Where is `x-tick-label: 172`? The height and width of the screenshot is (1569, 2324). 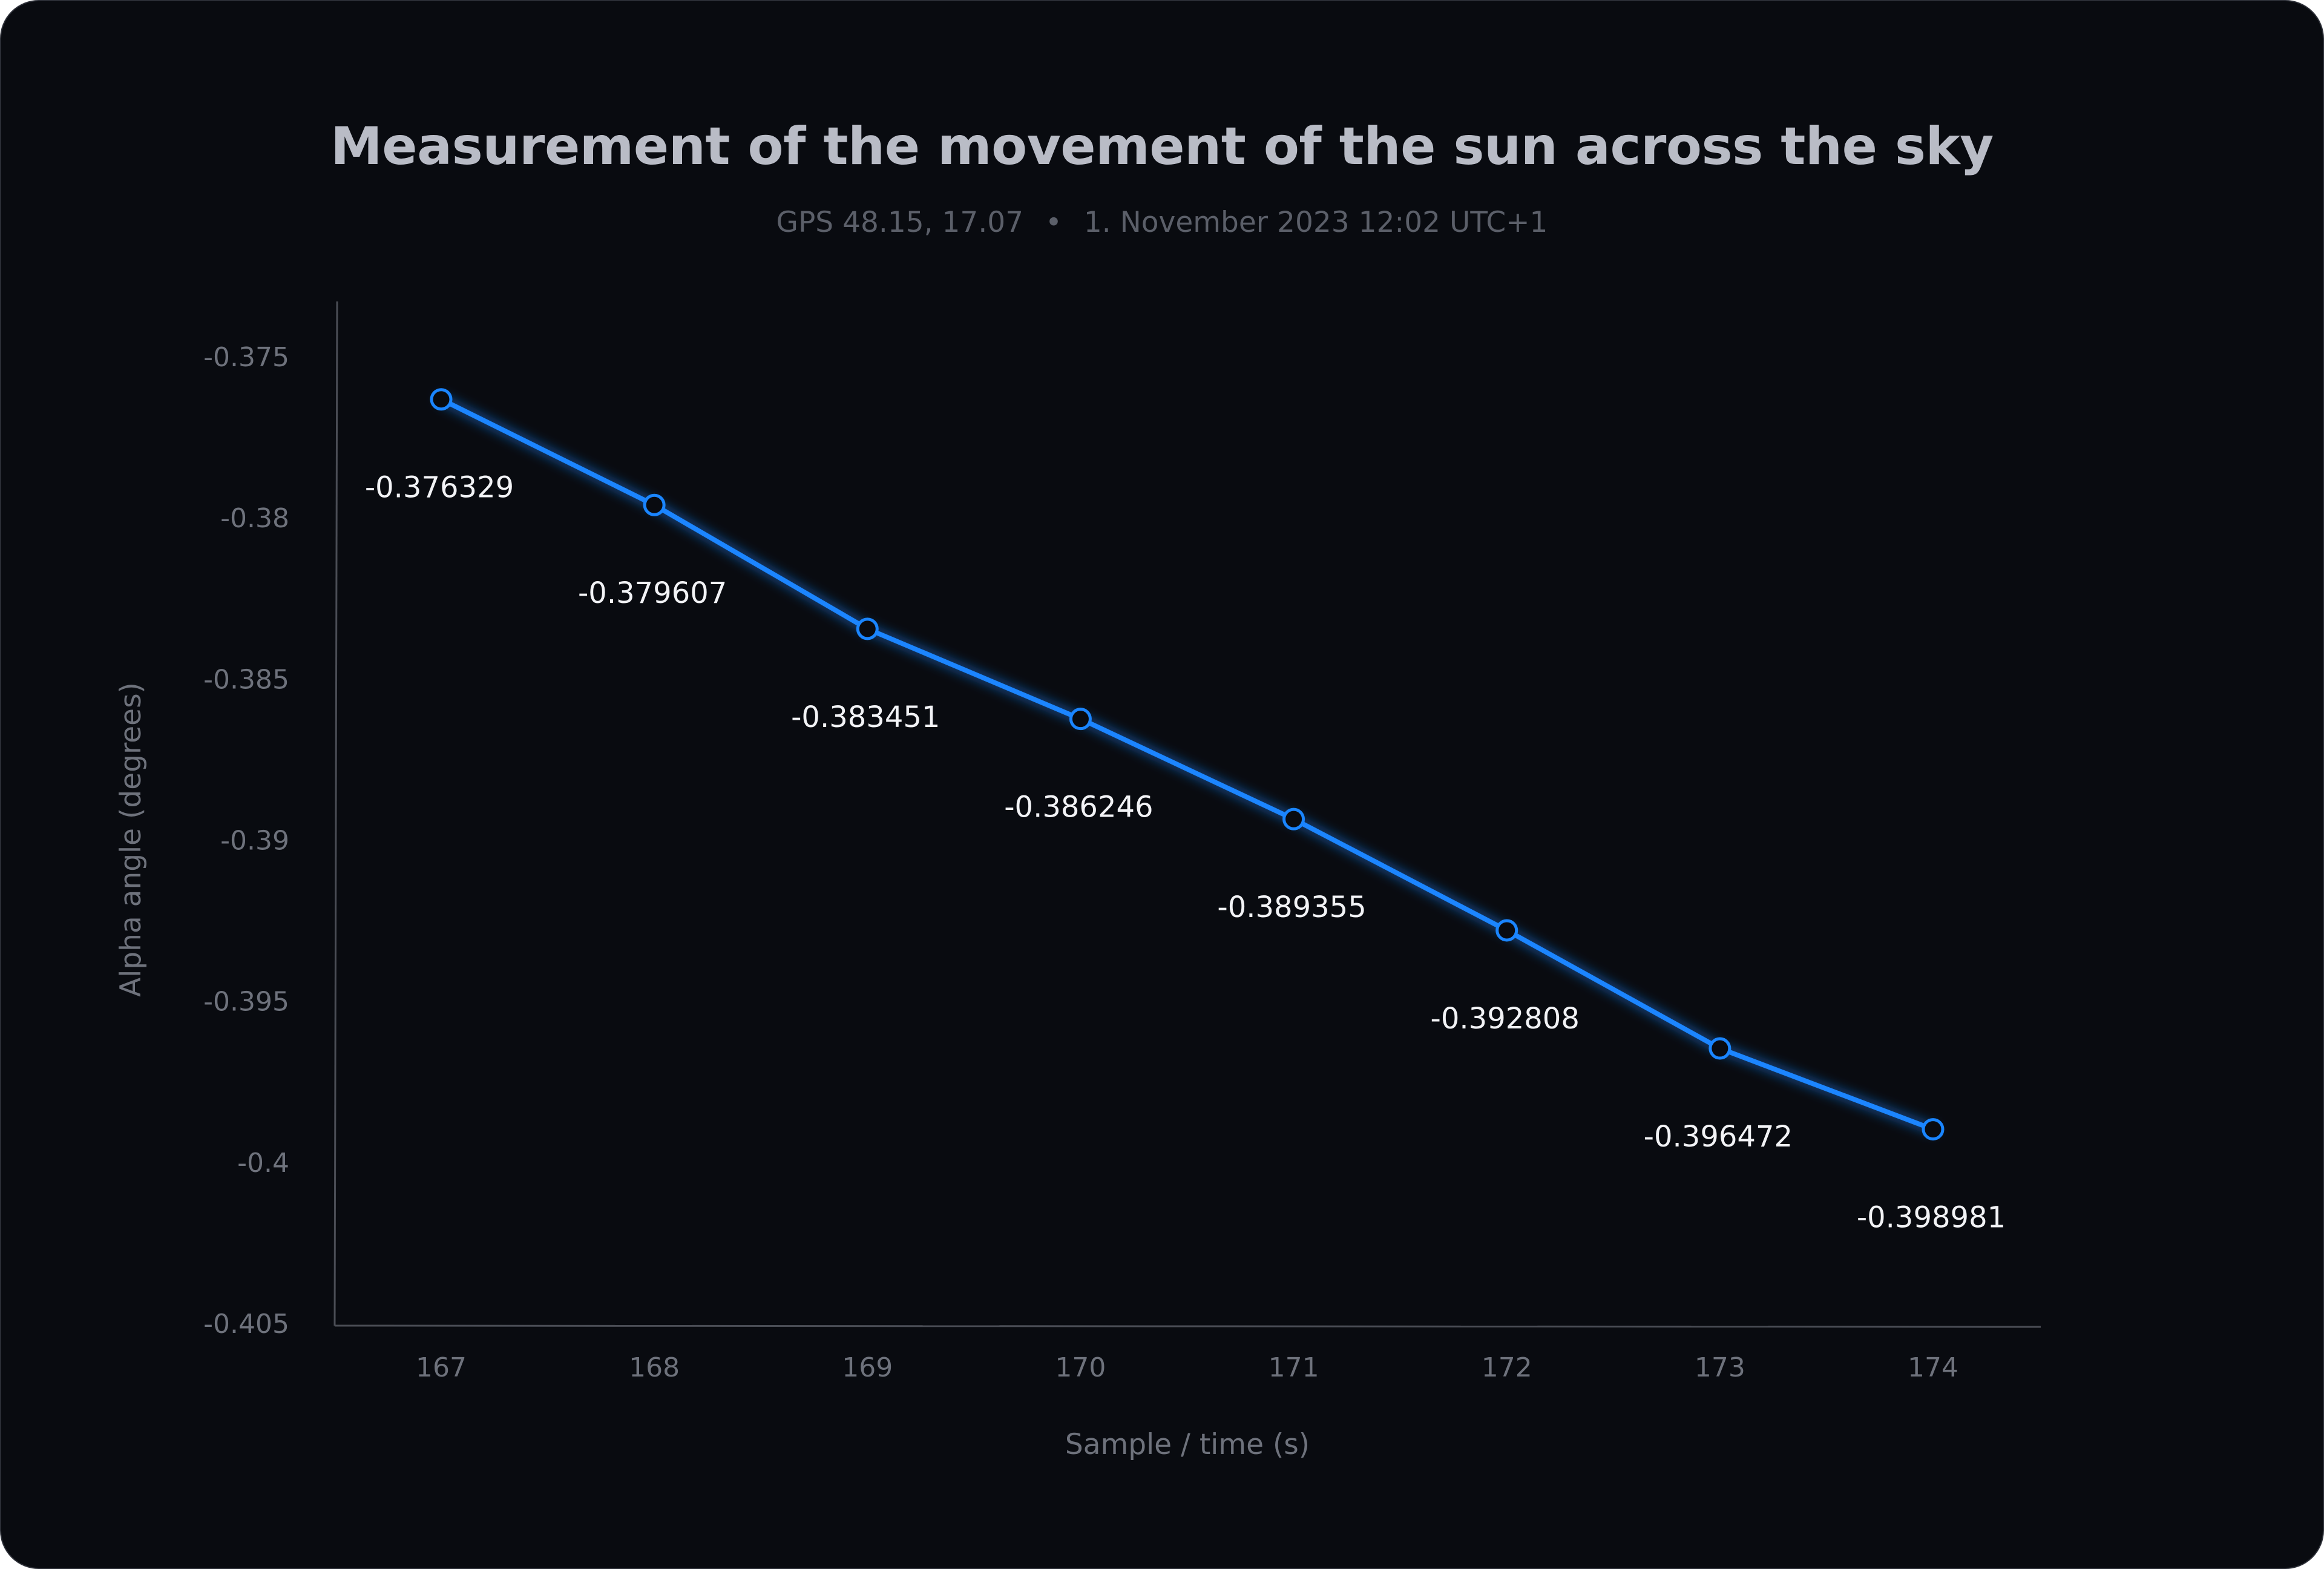
x-tick-label: 172 is located at coordinates (1507, 1367).